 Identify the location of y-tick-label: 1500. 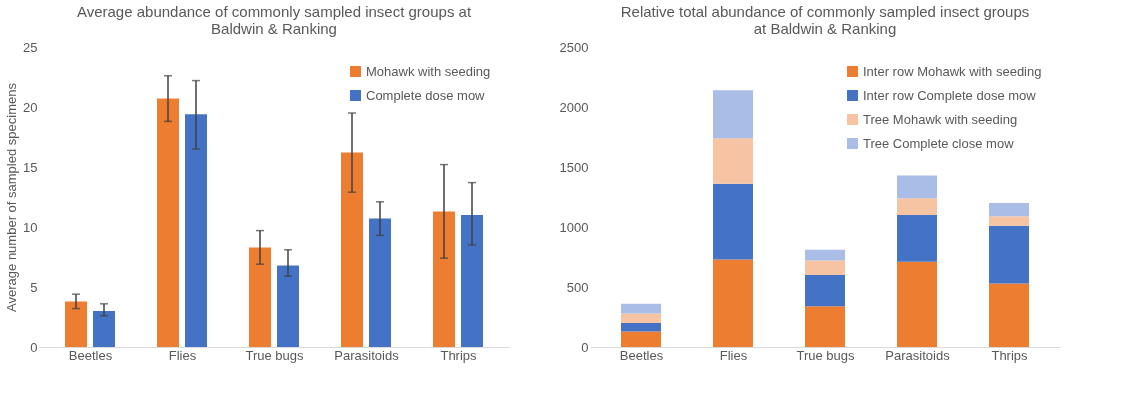
(574, 167).